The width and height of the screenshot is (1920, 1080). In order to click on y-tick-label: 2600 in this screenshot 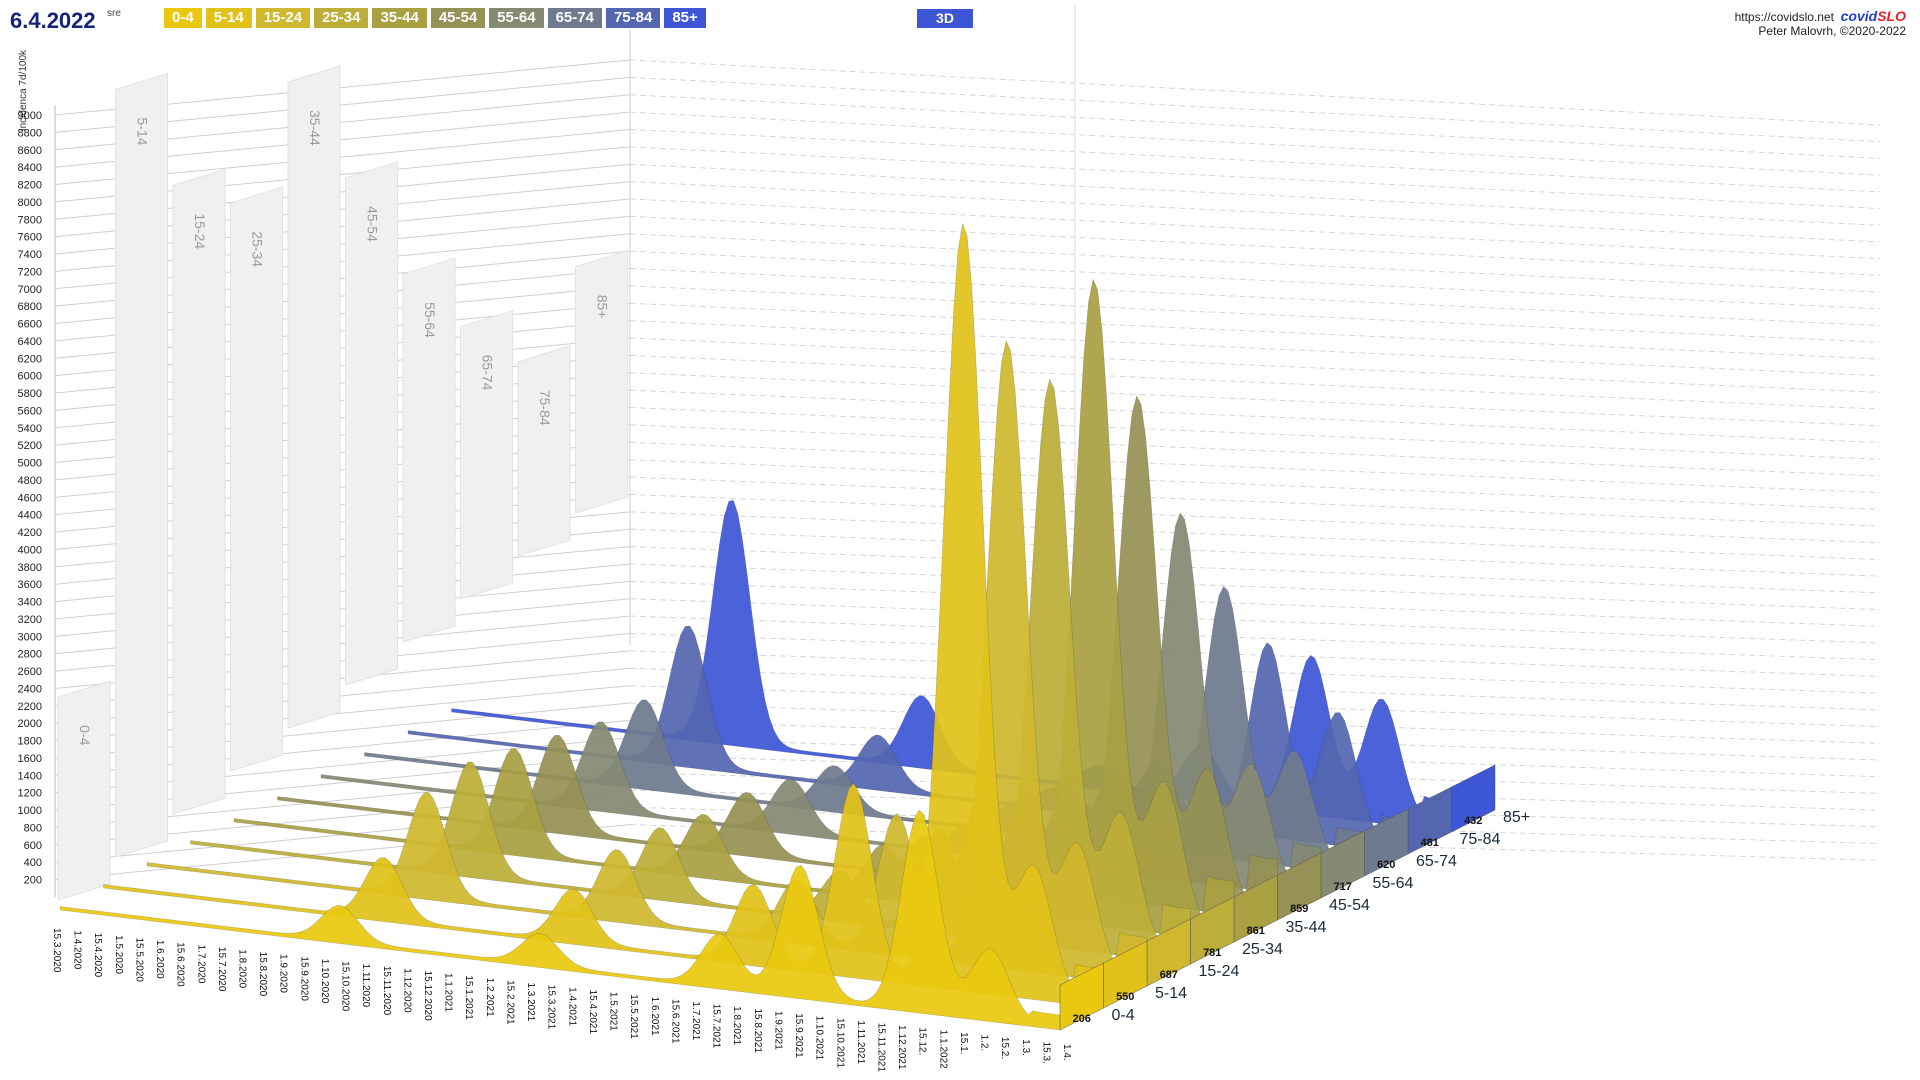, I will do `click(30, 672)`.